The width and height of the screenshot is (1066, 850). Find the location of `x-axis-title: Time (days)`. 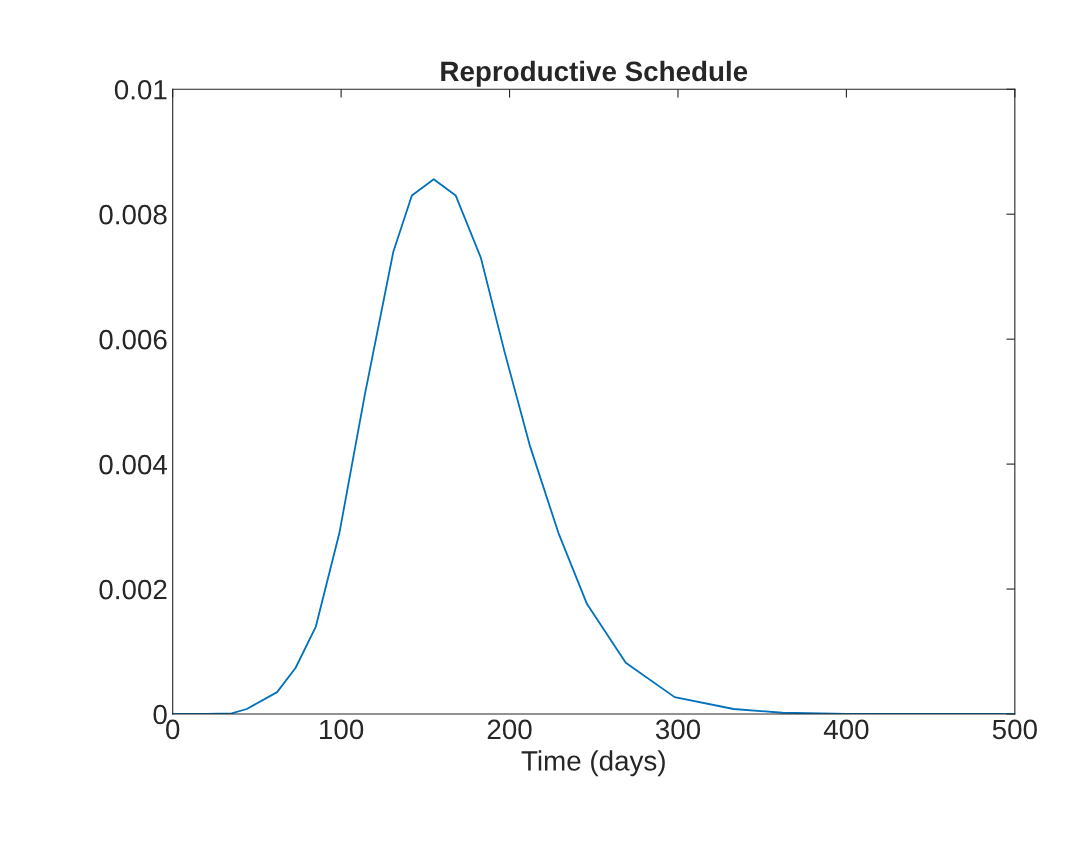

x-axis-title: Time (days) is located at coordinates (593, 763).